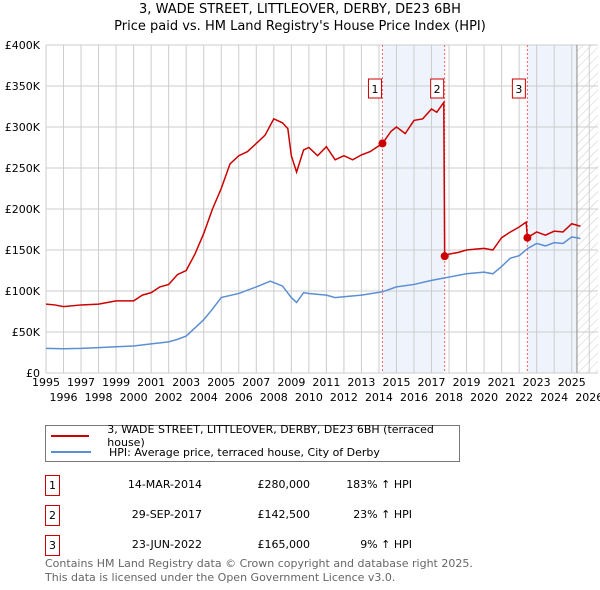 The image size is (600, 590). Describe the element at coordinates (52, 515) in the screenshot. I see `transaction-number-badge: 2` at that location.